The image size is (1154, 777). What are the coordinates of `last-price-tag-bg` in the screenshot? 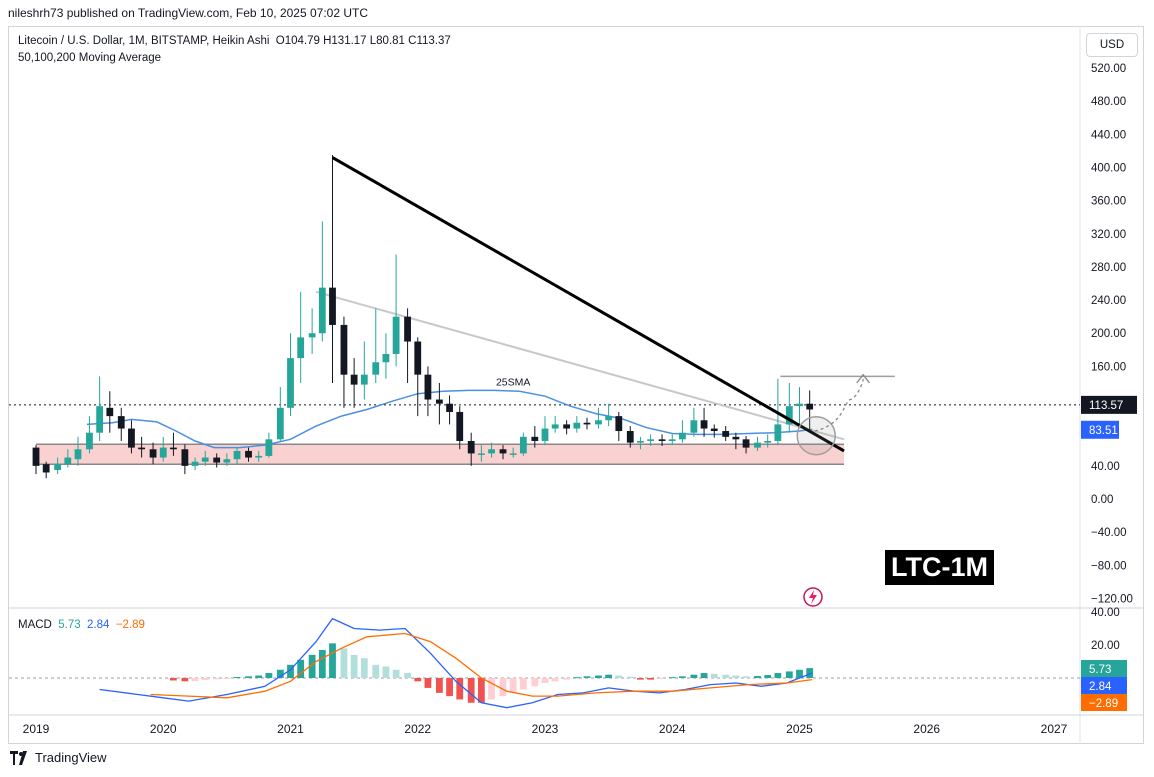 It's located at (1109, 404).